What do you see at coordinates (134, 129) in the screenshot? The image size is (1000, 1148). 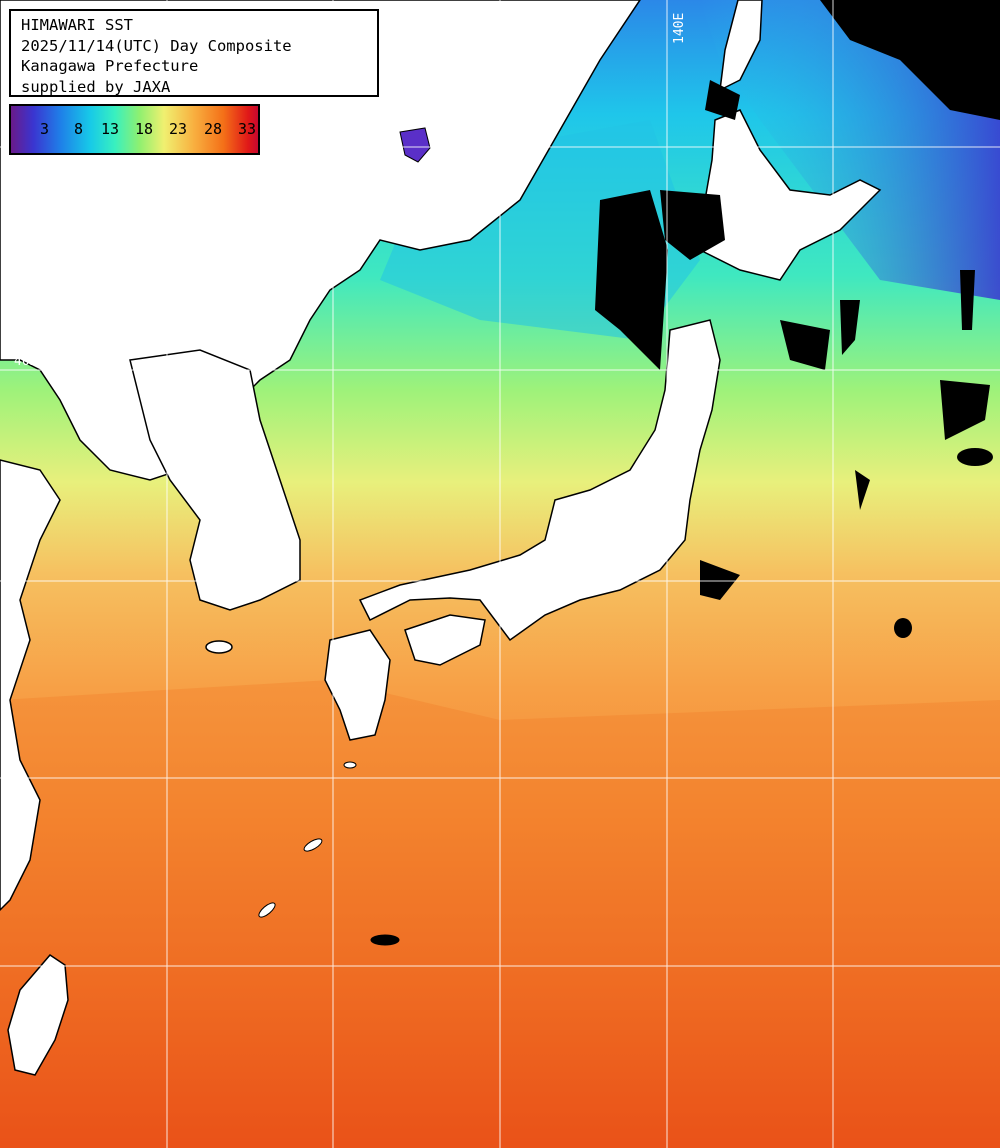 I see `color-scale-legend: 3 8 13 18 23 28 33` at bounding box center [134, 129].